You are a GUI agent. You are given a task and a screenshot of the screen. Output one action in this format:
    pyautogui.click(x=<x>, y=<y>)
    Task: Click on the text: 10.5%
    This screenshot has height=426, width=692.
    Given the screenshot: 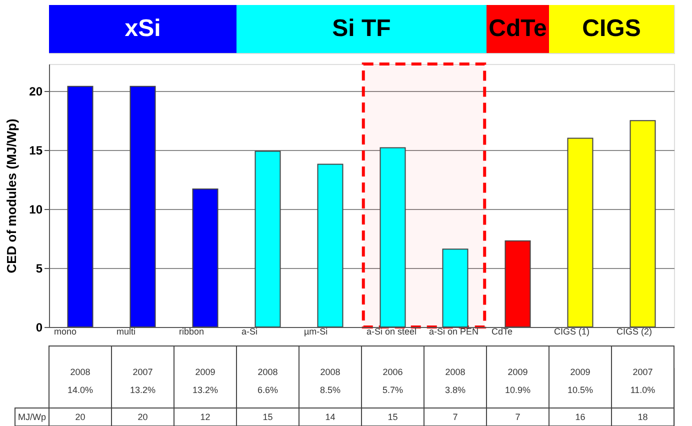 What is the action you would take?
    pyautogui.click(x=580, y=390)
    